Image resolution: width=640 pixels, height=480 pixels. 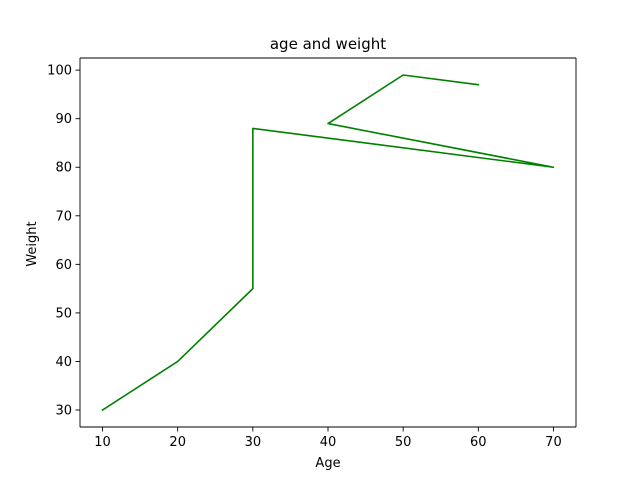 What do you see at coordinates (32, 243) in the screenshot?
I see `y-axis-label: Weight` at bounding box center [32, 243].